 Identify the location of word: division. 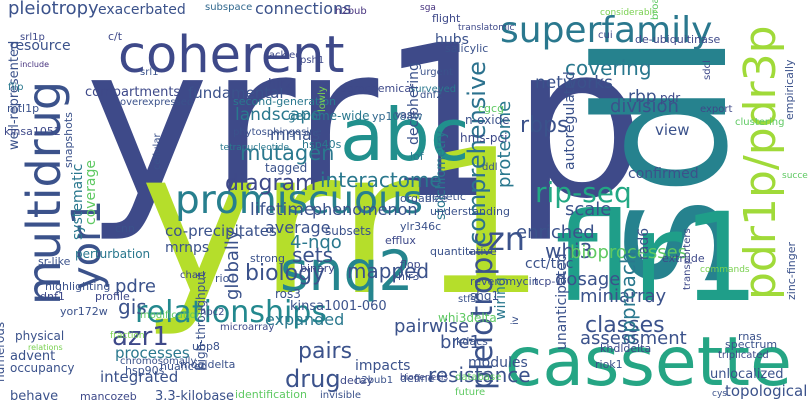
(644, 106).